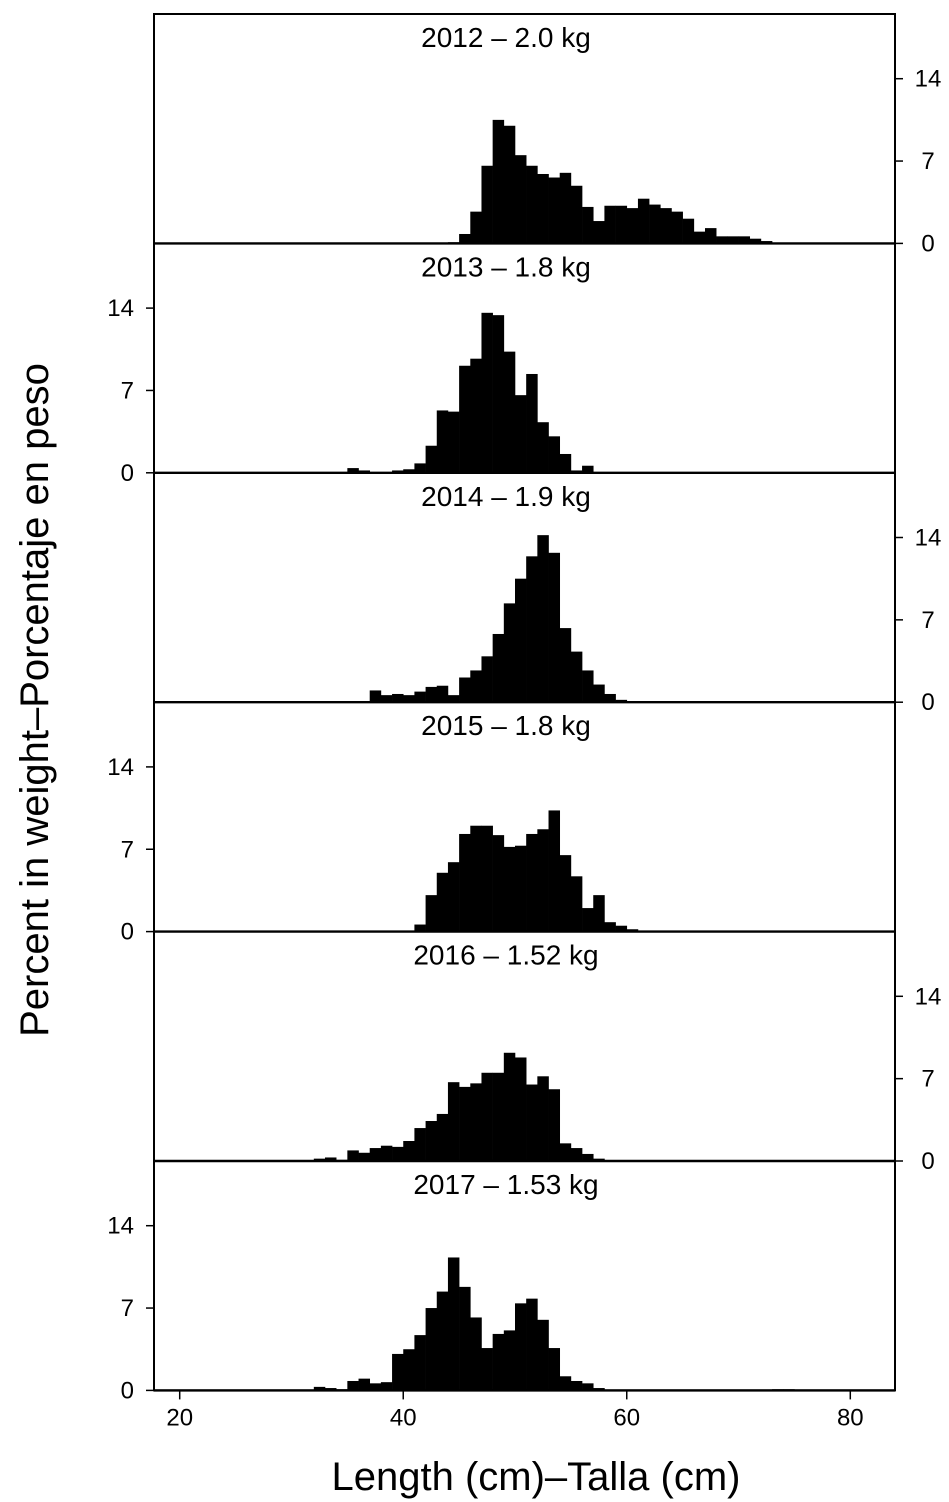 This screenshot has width=949, height=1502. Describe the element at coordinates (506, 266) in the screenshot. I see `panel-title: 2013 – 1.8 kg` at that location.